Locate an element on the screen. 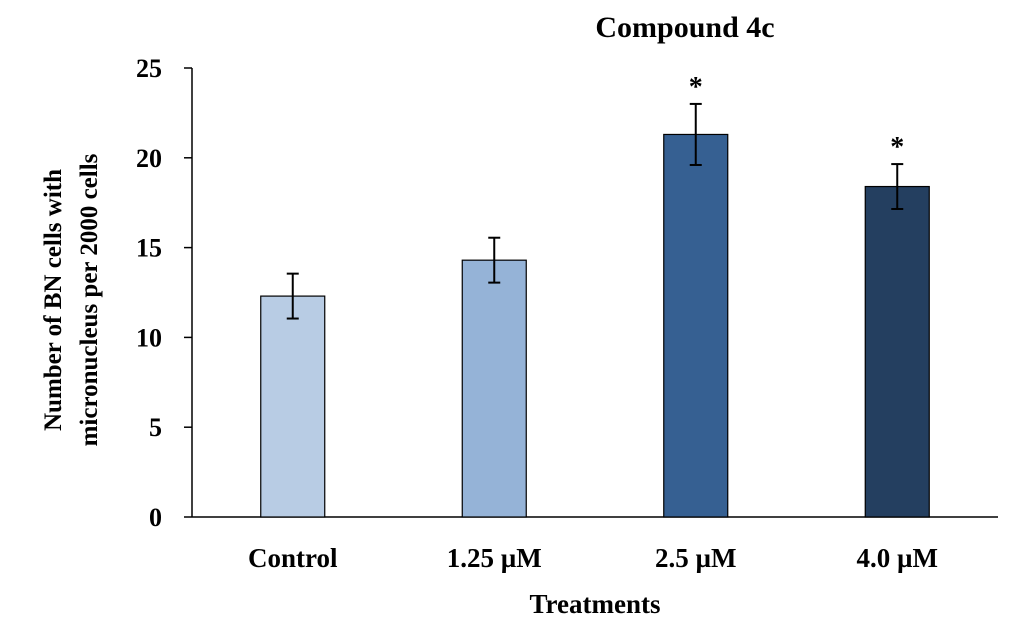 The image size is (1024, 640). y-tick-label-4: 20 is located at coordinates (149, 158).